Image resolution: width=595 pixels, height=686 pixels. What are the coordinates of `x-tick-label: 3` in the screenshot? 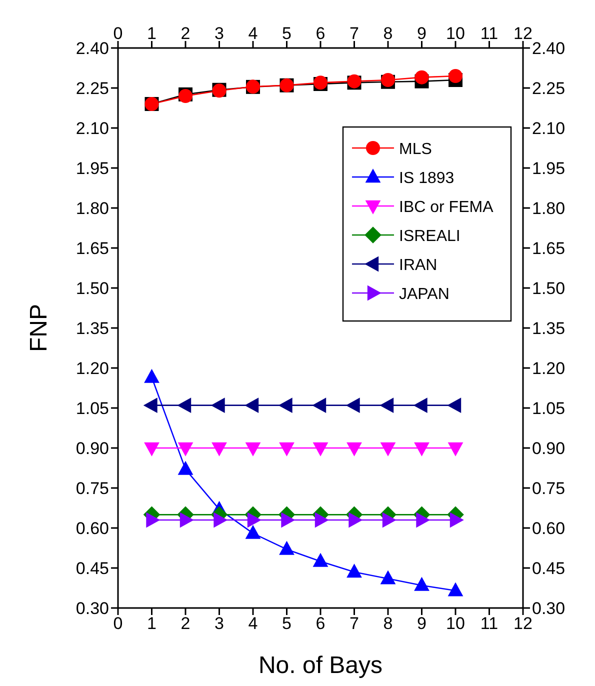 It's located at (219, 624).